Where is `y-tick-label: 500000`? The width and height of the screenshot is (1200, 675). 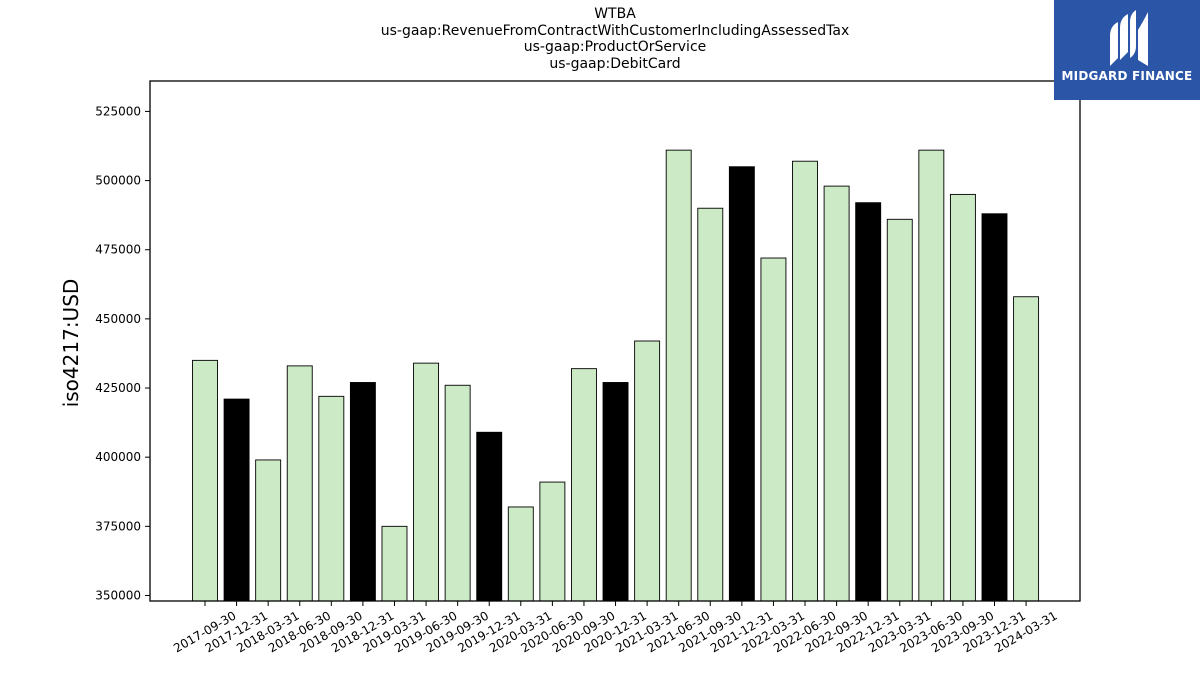
y-tick-label: 500000 is located at coordinates (118, 181).